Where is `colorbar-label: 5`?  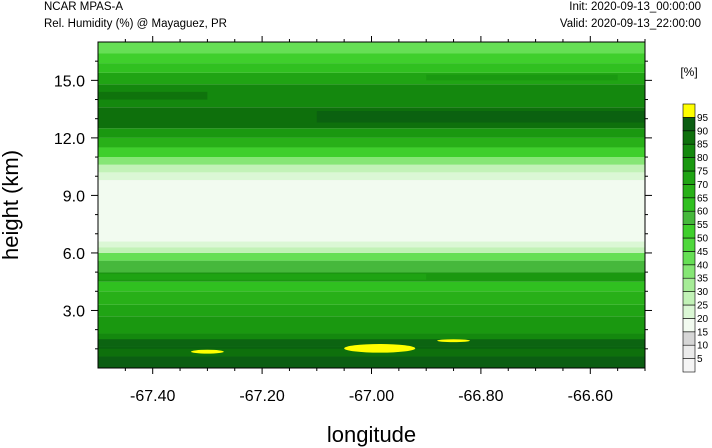
colorbar-label: 5 is located at coordinates (700, 359).